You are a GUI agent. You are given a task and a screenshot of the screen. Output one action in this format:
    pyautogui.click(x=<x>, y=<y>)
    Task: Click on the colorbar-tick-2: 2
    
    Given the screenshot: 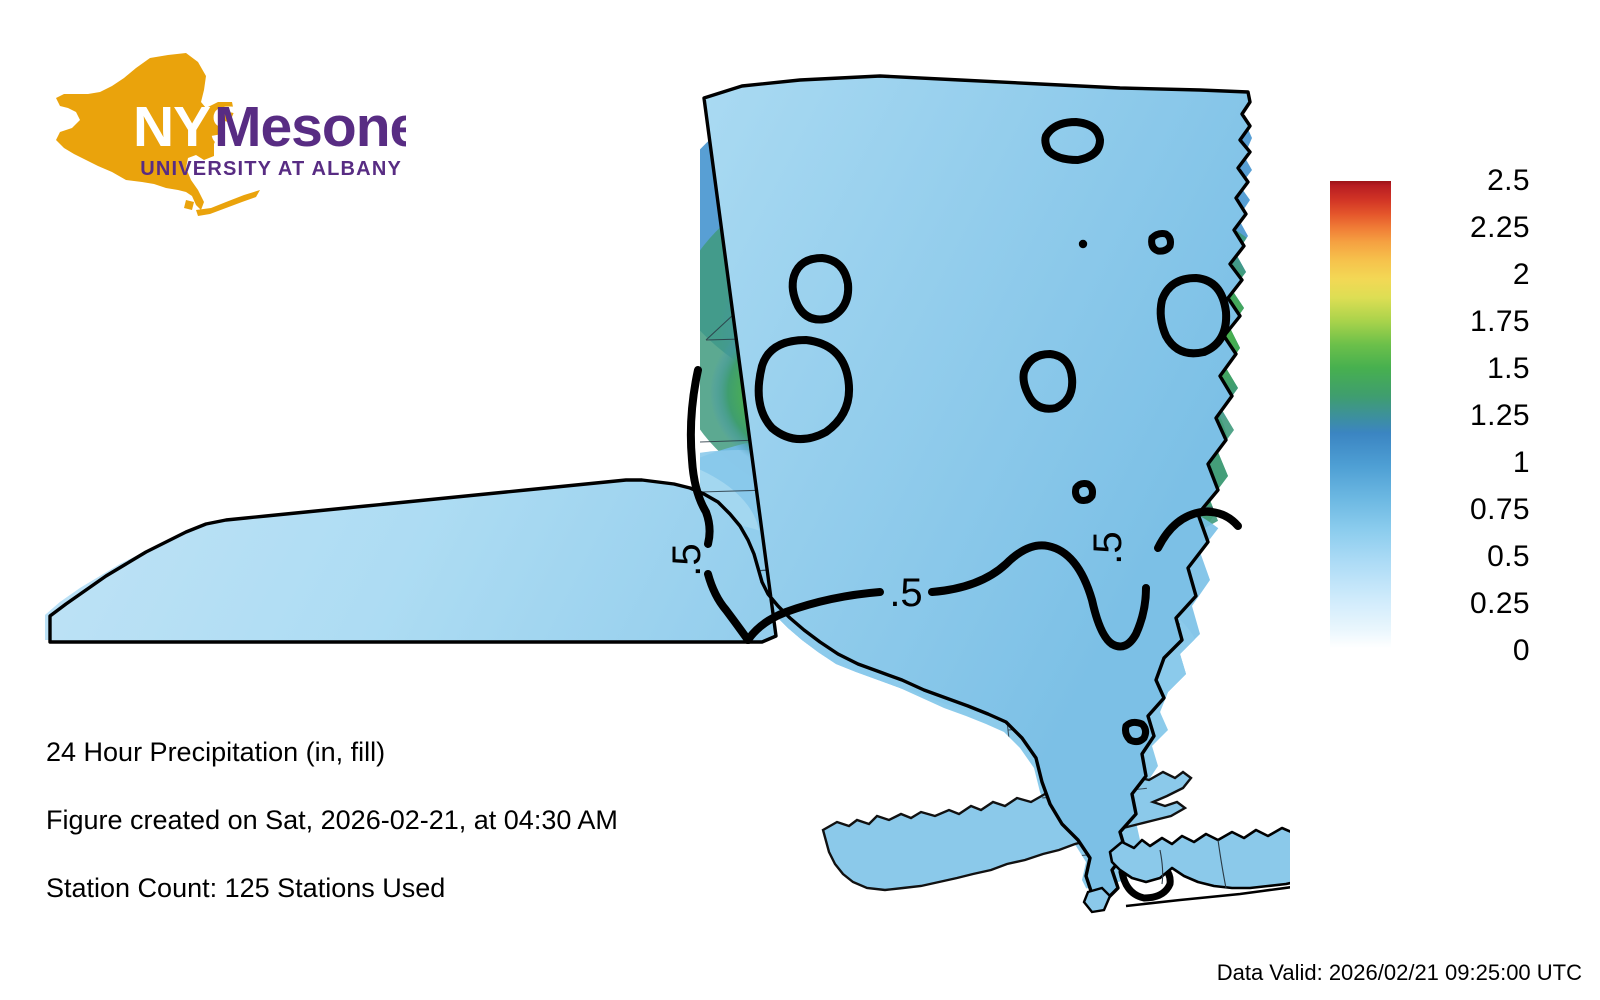 What is the action you would take?
    pyautogui.click(x=1521, y=274)
    